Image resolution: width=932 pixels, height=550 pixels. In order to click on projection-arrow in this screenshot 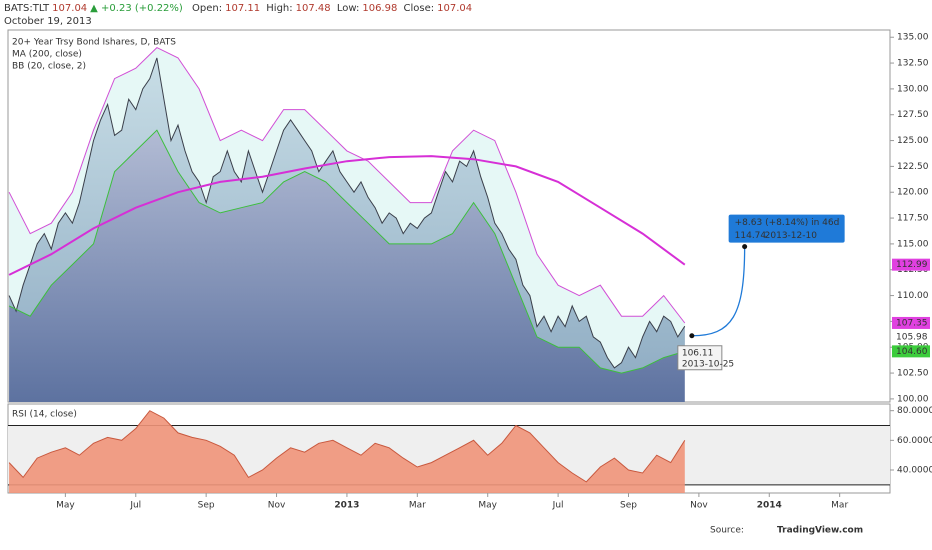, I will do `click(718, 291)`.